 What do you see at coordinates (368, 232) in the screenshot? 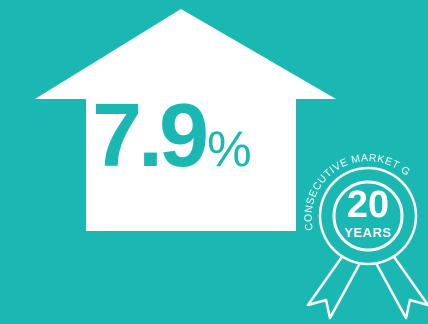
I see `badge-unit: YEARS` at bounding box center [368, 232].